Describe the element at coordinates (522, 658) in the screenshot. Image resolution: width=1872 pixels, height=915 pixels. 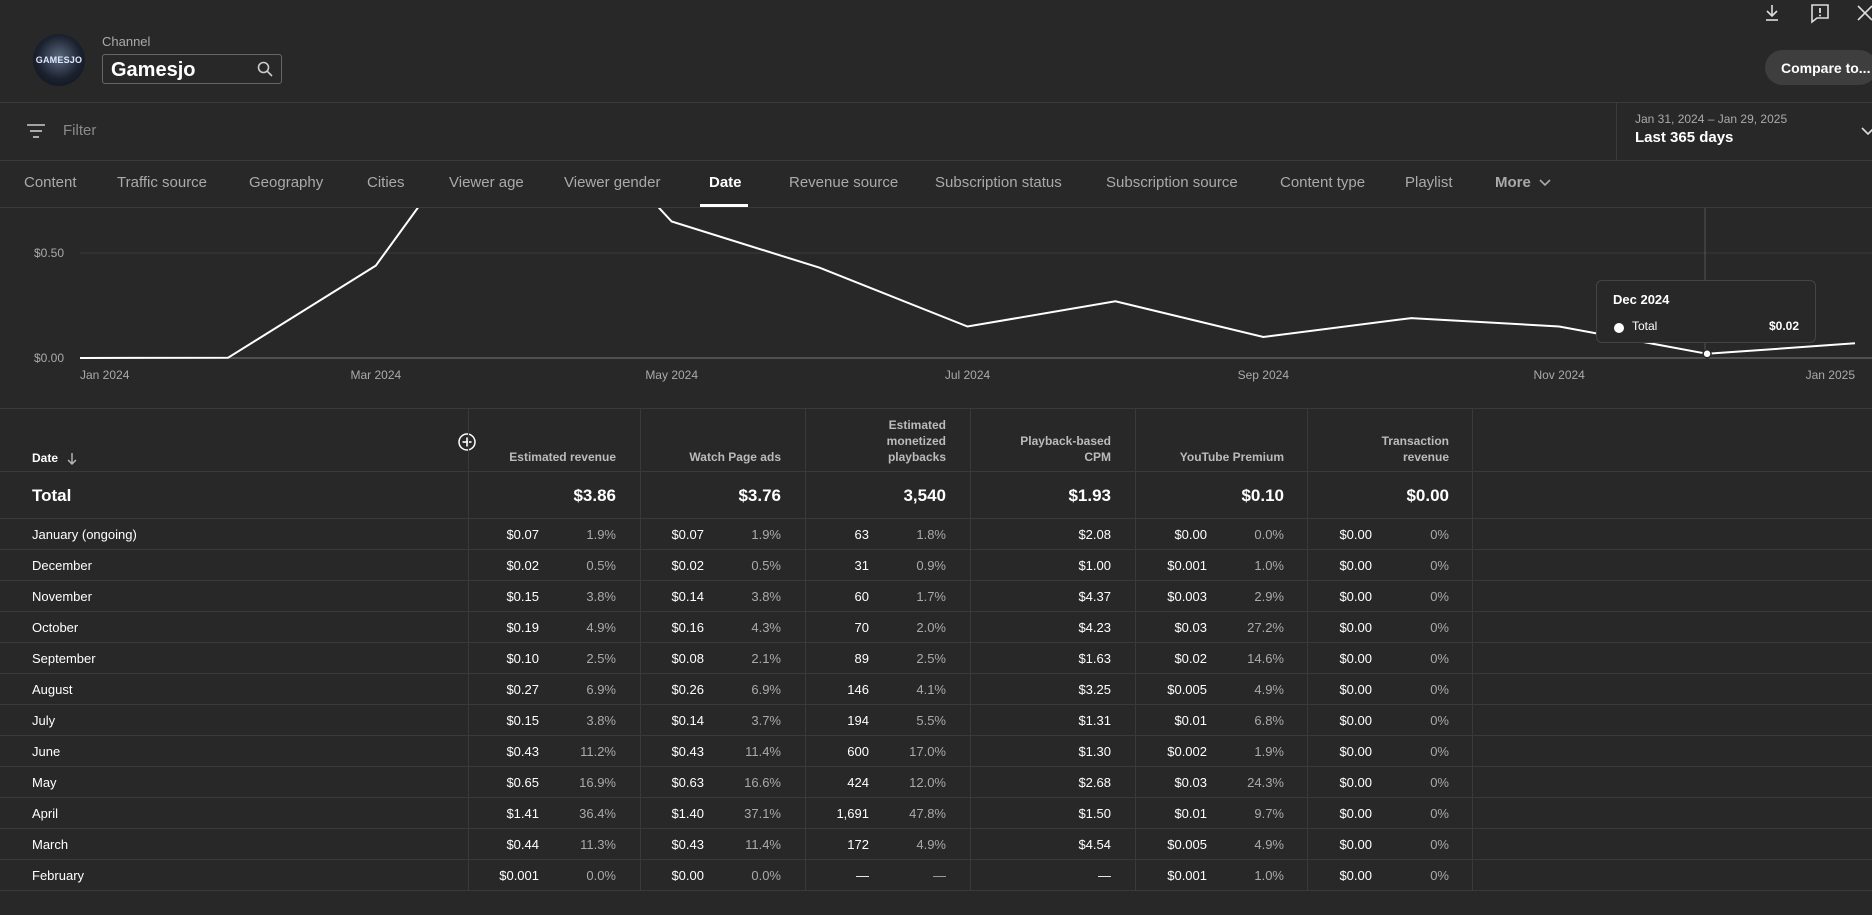
I see `cell-estimated-revenue: $0.10` at that location.